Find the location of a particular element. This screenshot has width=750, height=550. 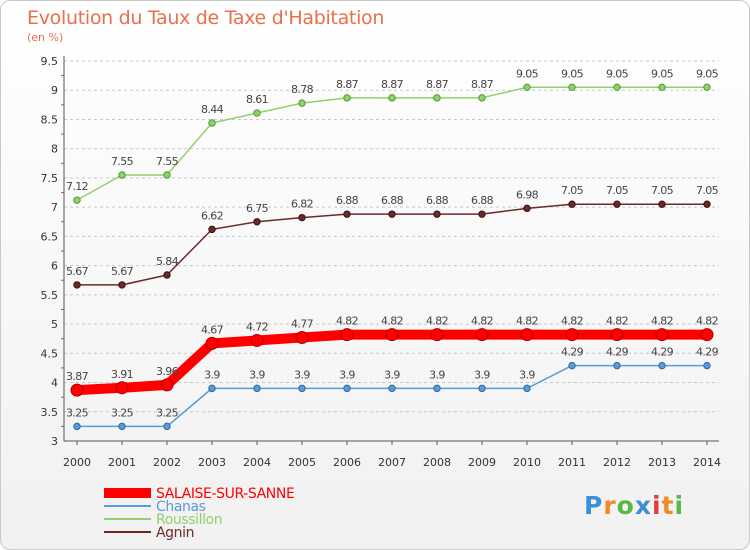

y-tick-label: 8.5 is located at coordinates (50, 119).